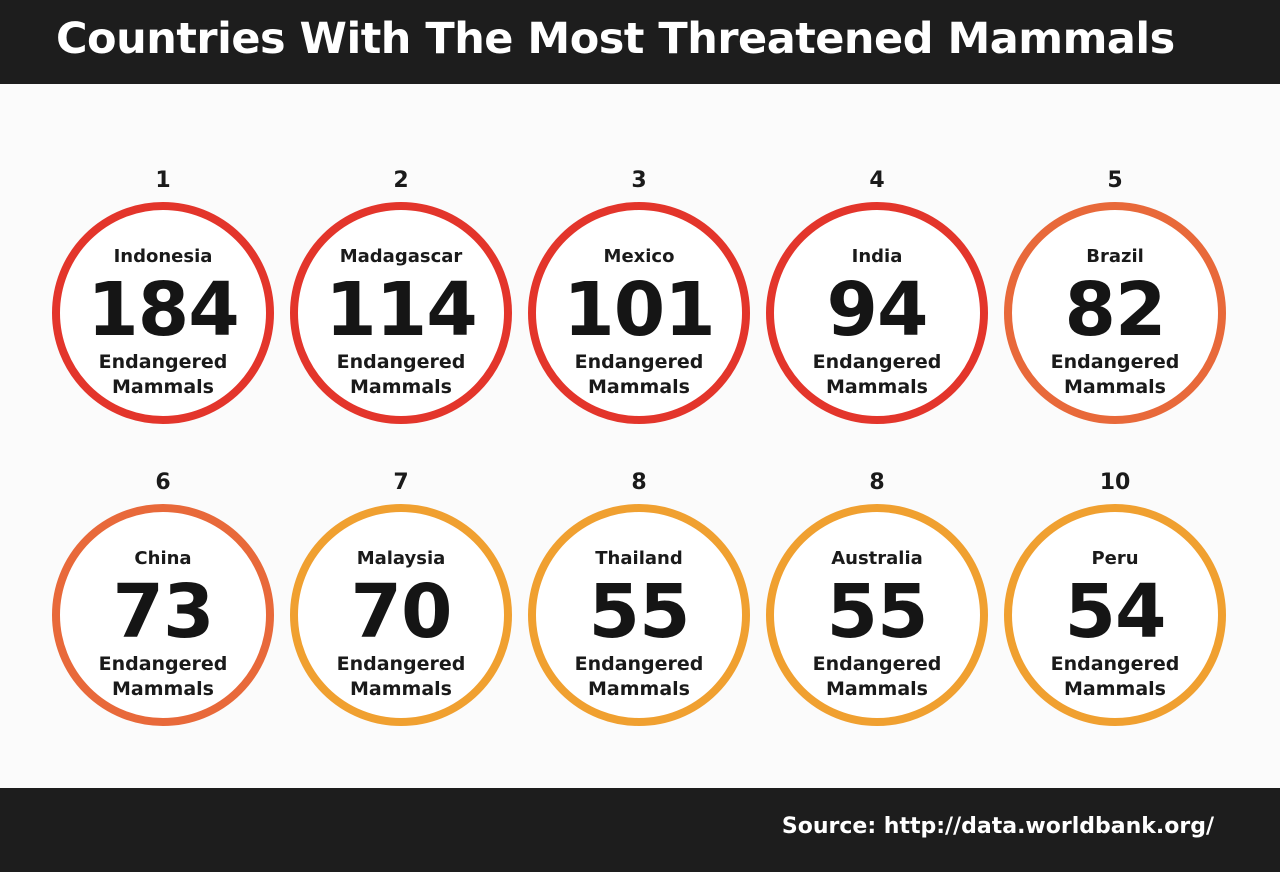 This screenshot has height=872, width=1280. I want to click on footer-bar: Source: http://data.worldbank.org/, so click(640, 830).